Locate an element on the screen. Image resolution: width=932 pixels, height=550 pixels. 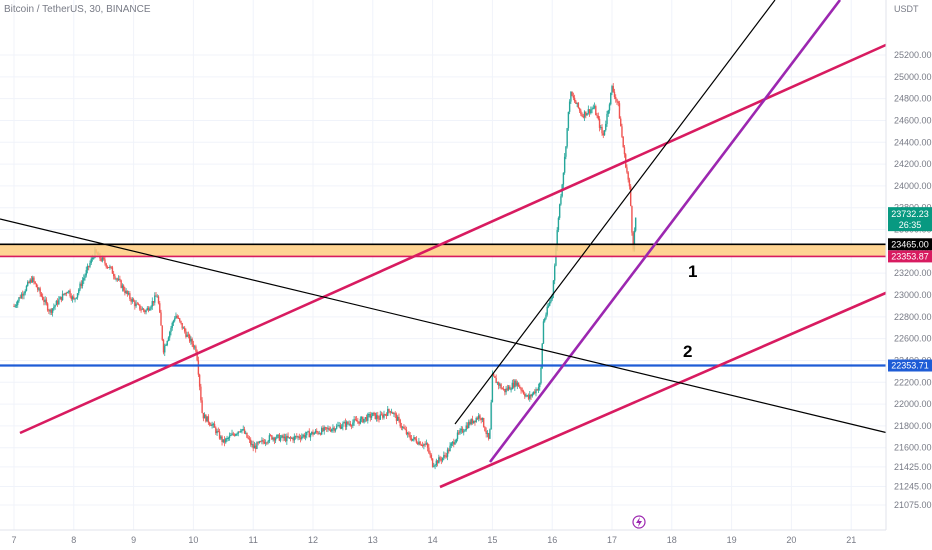
y-tick-label: 21245.00 is located at coordinates (913, 486).